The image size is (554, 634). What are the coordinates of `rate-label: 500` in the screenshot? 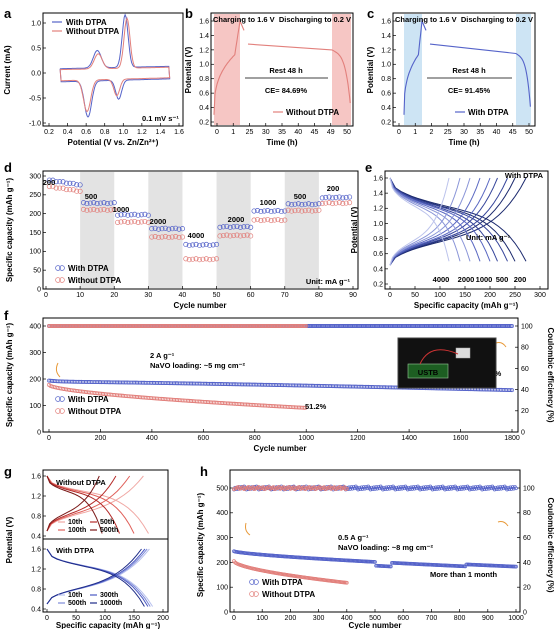 It's located at (91, 196).